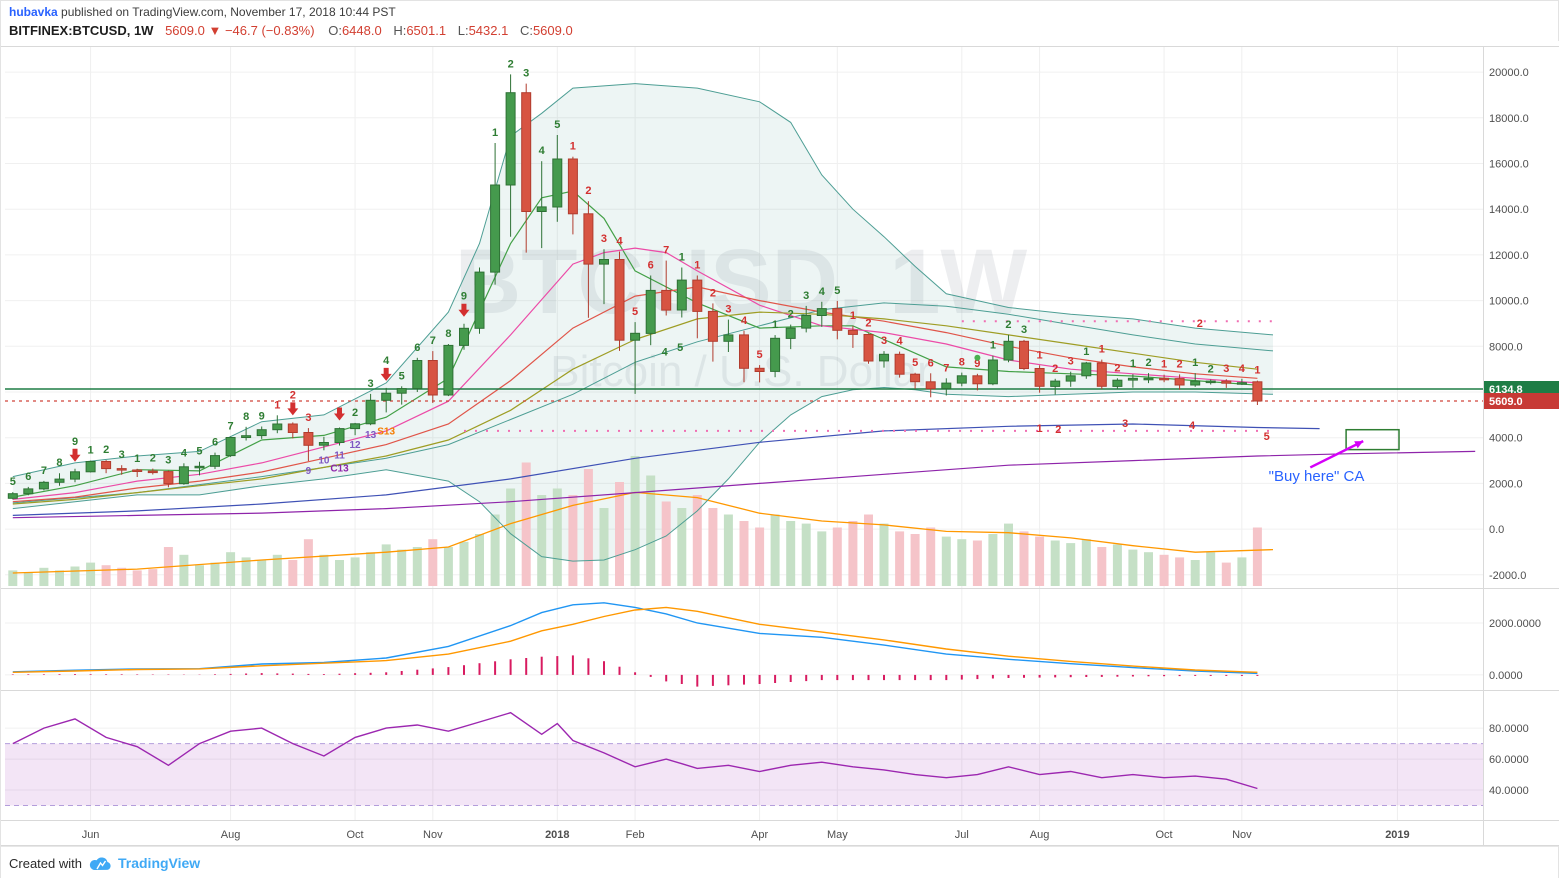 The height and width of the screenshot is (879, 1559). What do you see at coordinates (293, 409) in the screenshot?
I see `sell-arrow-icon` at bounding box center [293, 409].